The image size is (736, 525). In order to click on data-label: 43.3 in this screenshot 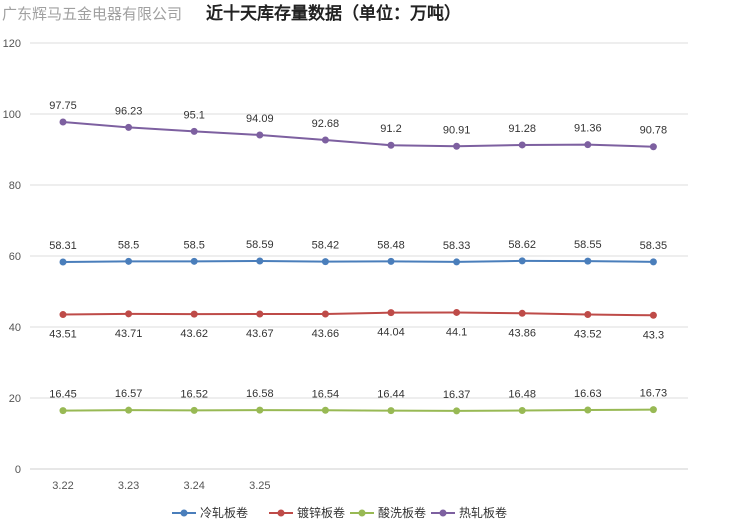, I will do `click(653, 335)`.